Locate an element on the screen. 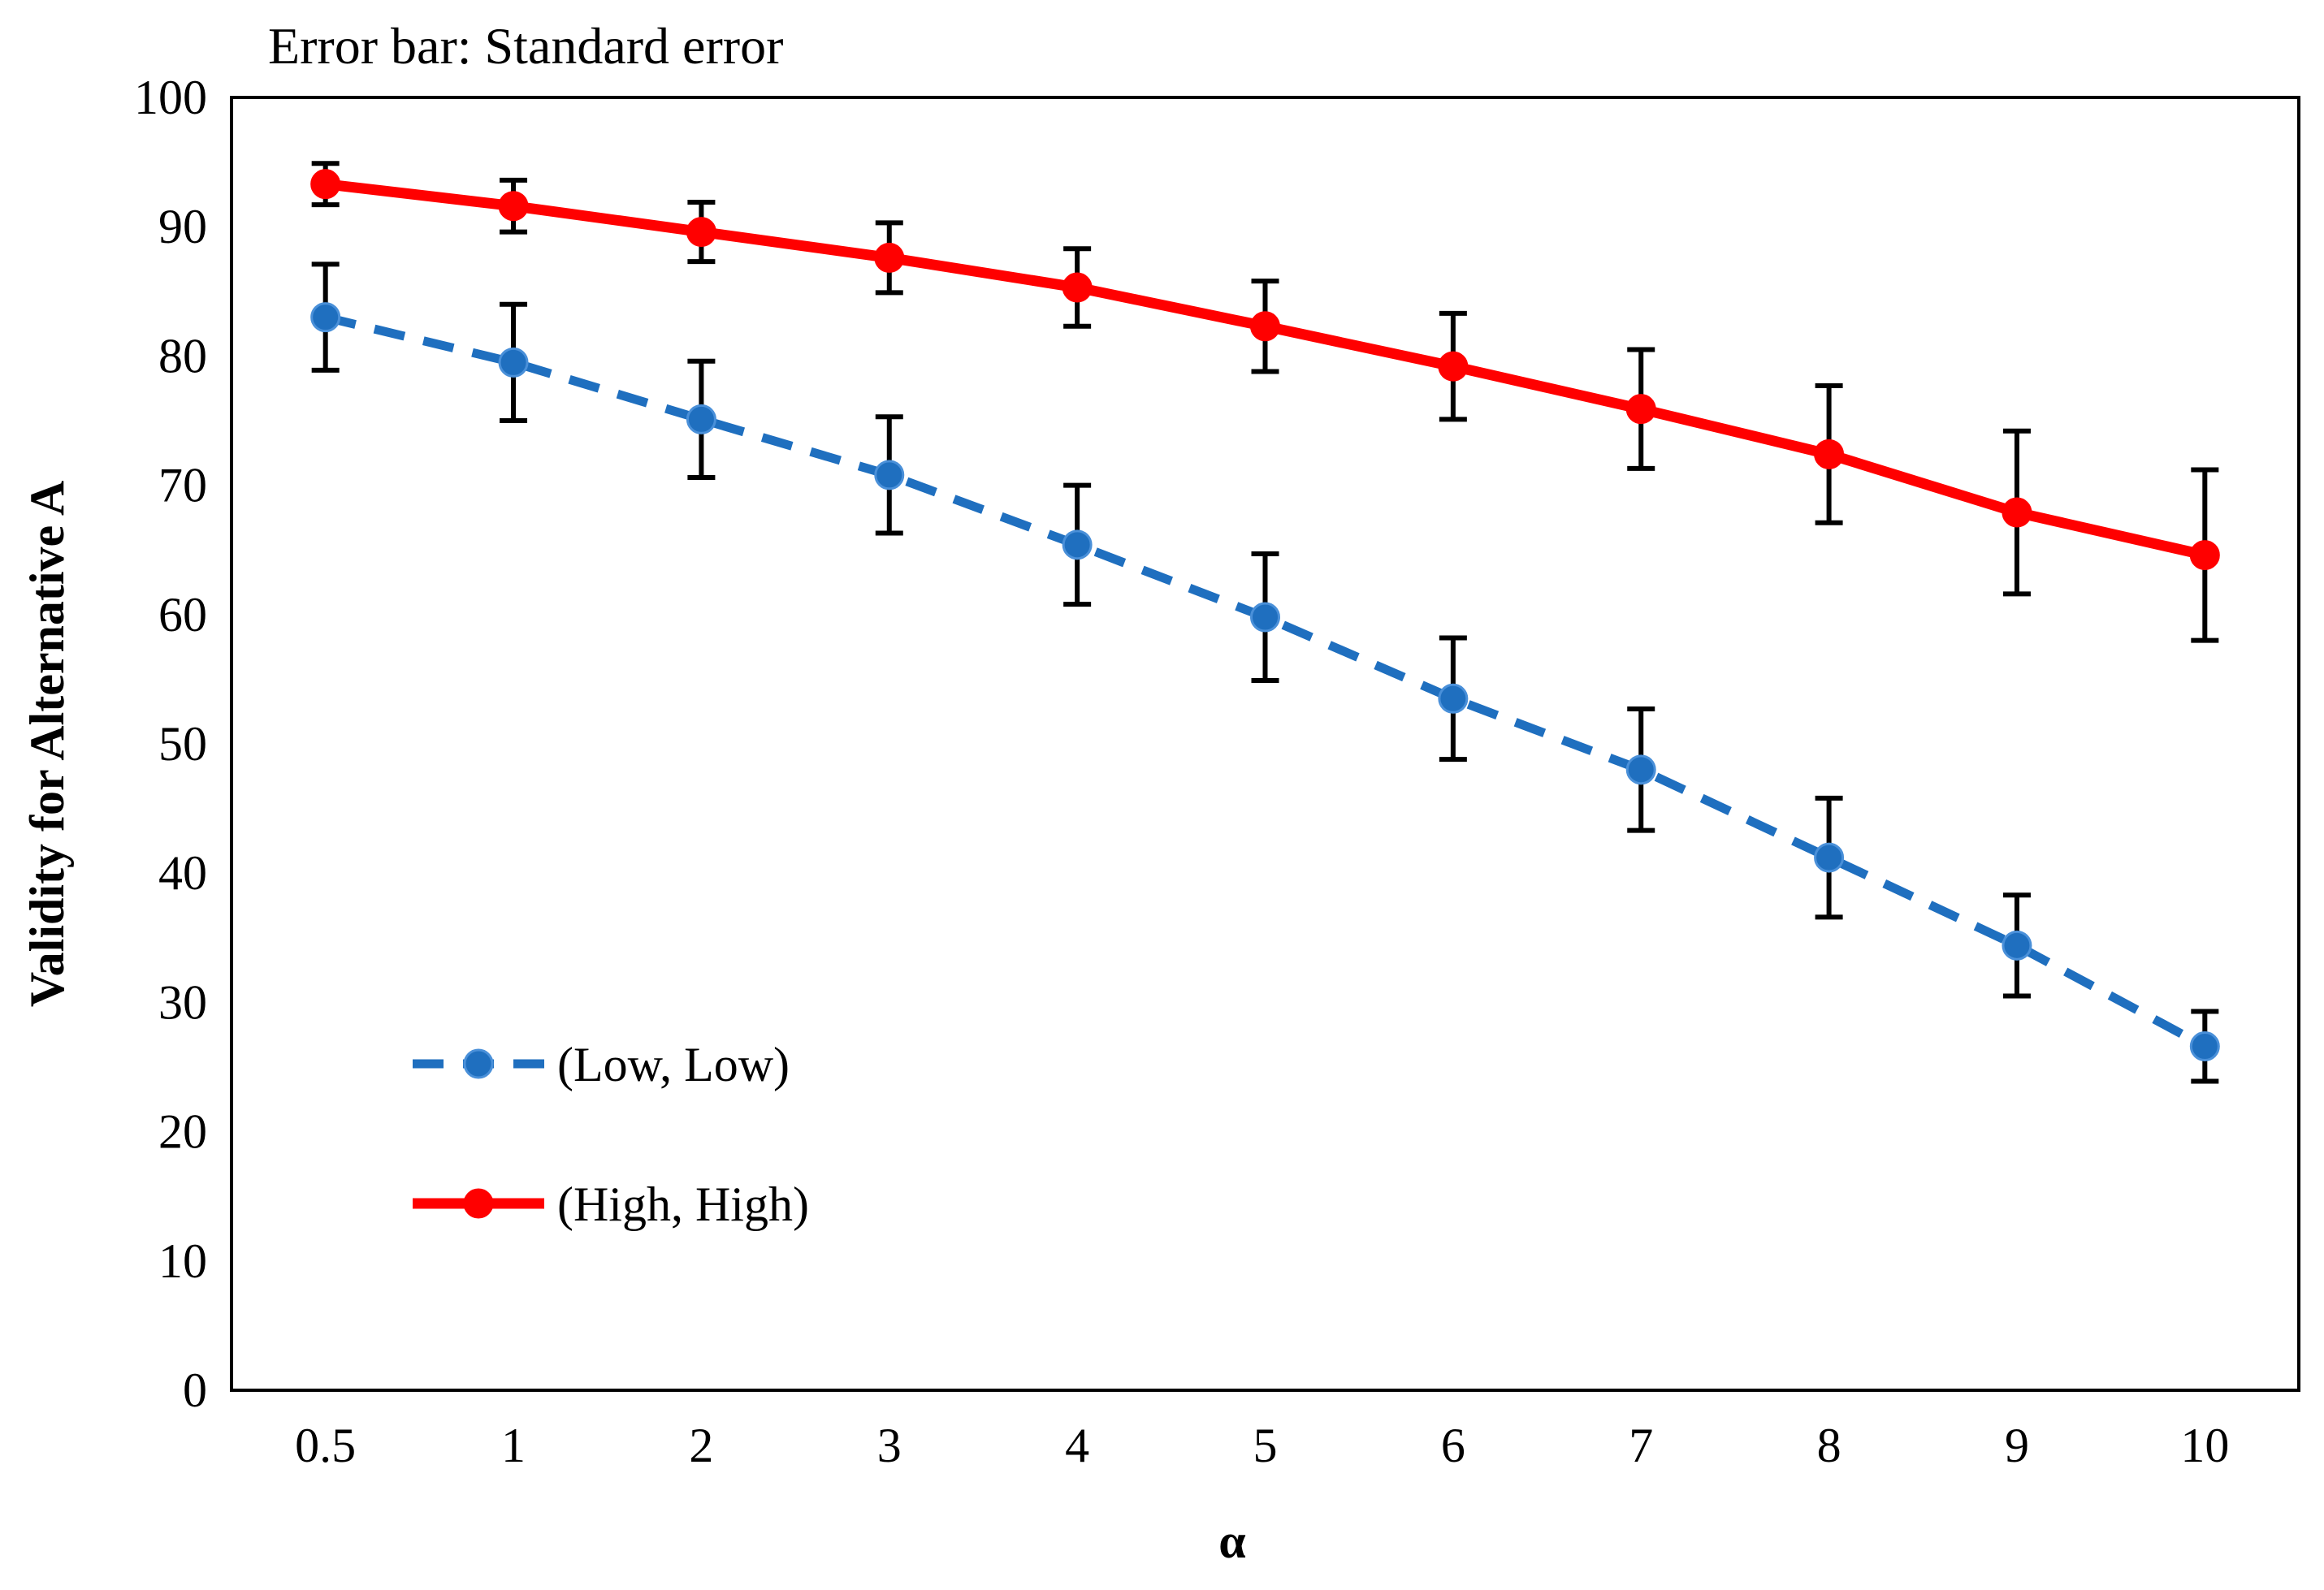 The width and height of the screenshot is (2324, 1590). y-tick-label: 90 is located at coordinates (182, 226).